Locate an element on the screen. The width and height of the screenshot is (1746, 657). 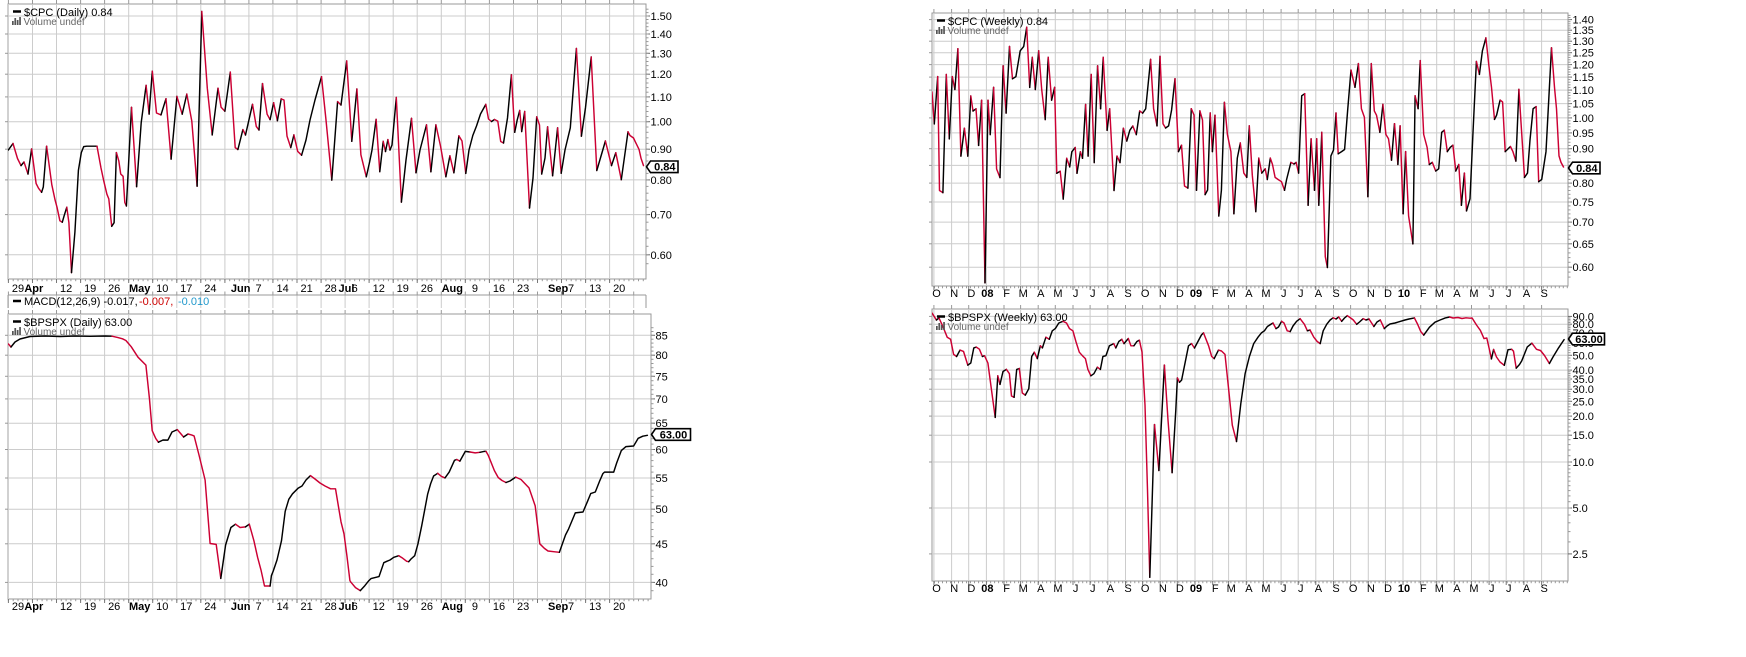
svg-text: $CPC (Weekly) 0.84 is located at coordinates (998, 22).